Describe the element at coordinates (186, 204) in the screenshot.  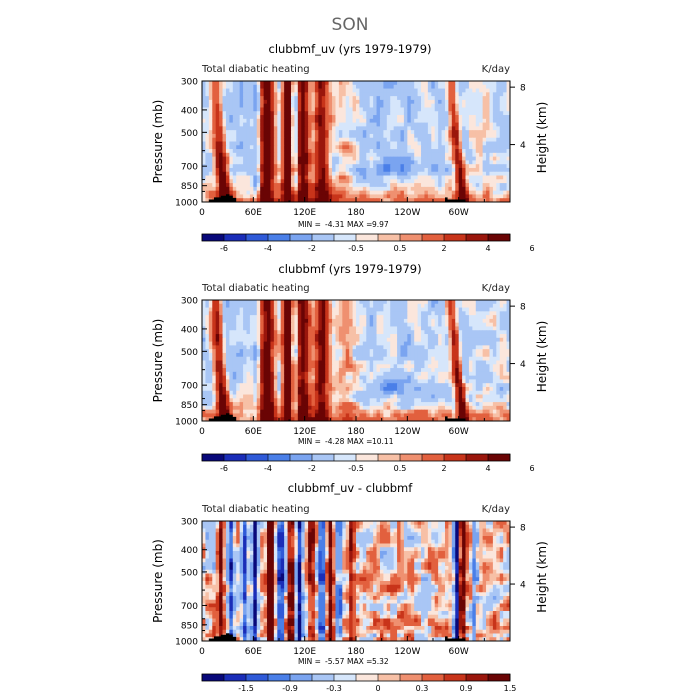
I see `y-tick-label: 1000` at that location.